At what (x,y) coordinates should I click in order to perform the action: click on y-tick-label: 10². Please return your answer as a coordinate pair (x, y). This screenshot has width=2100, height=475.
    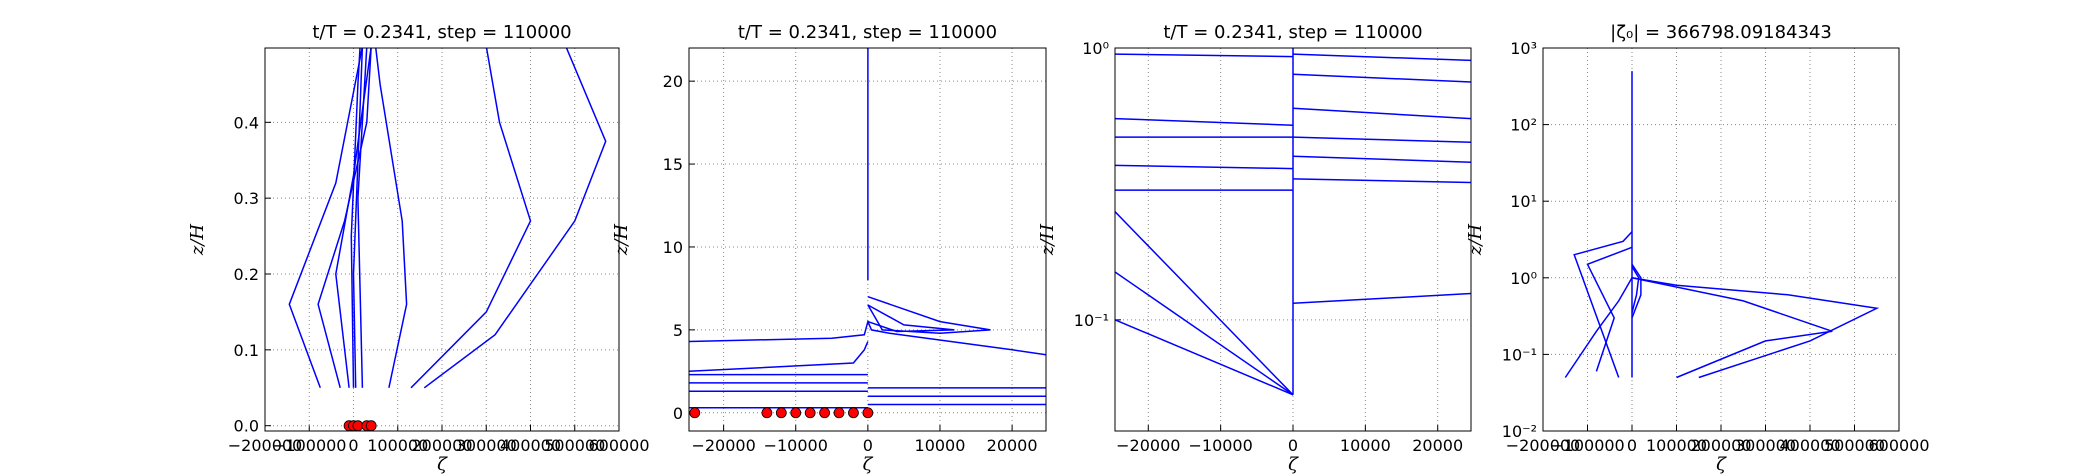
    Looking at the image, I should click on (1523, 125).